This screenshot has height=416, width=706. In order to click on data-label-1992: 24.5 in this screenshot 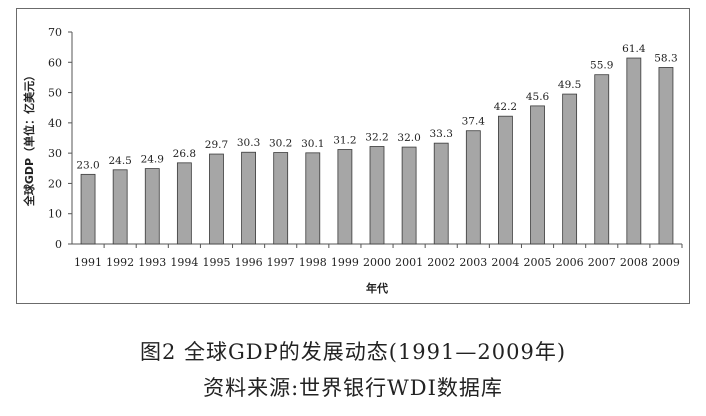, I will do `click(119, 161)`.